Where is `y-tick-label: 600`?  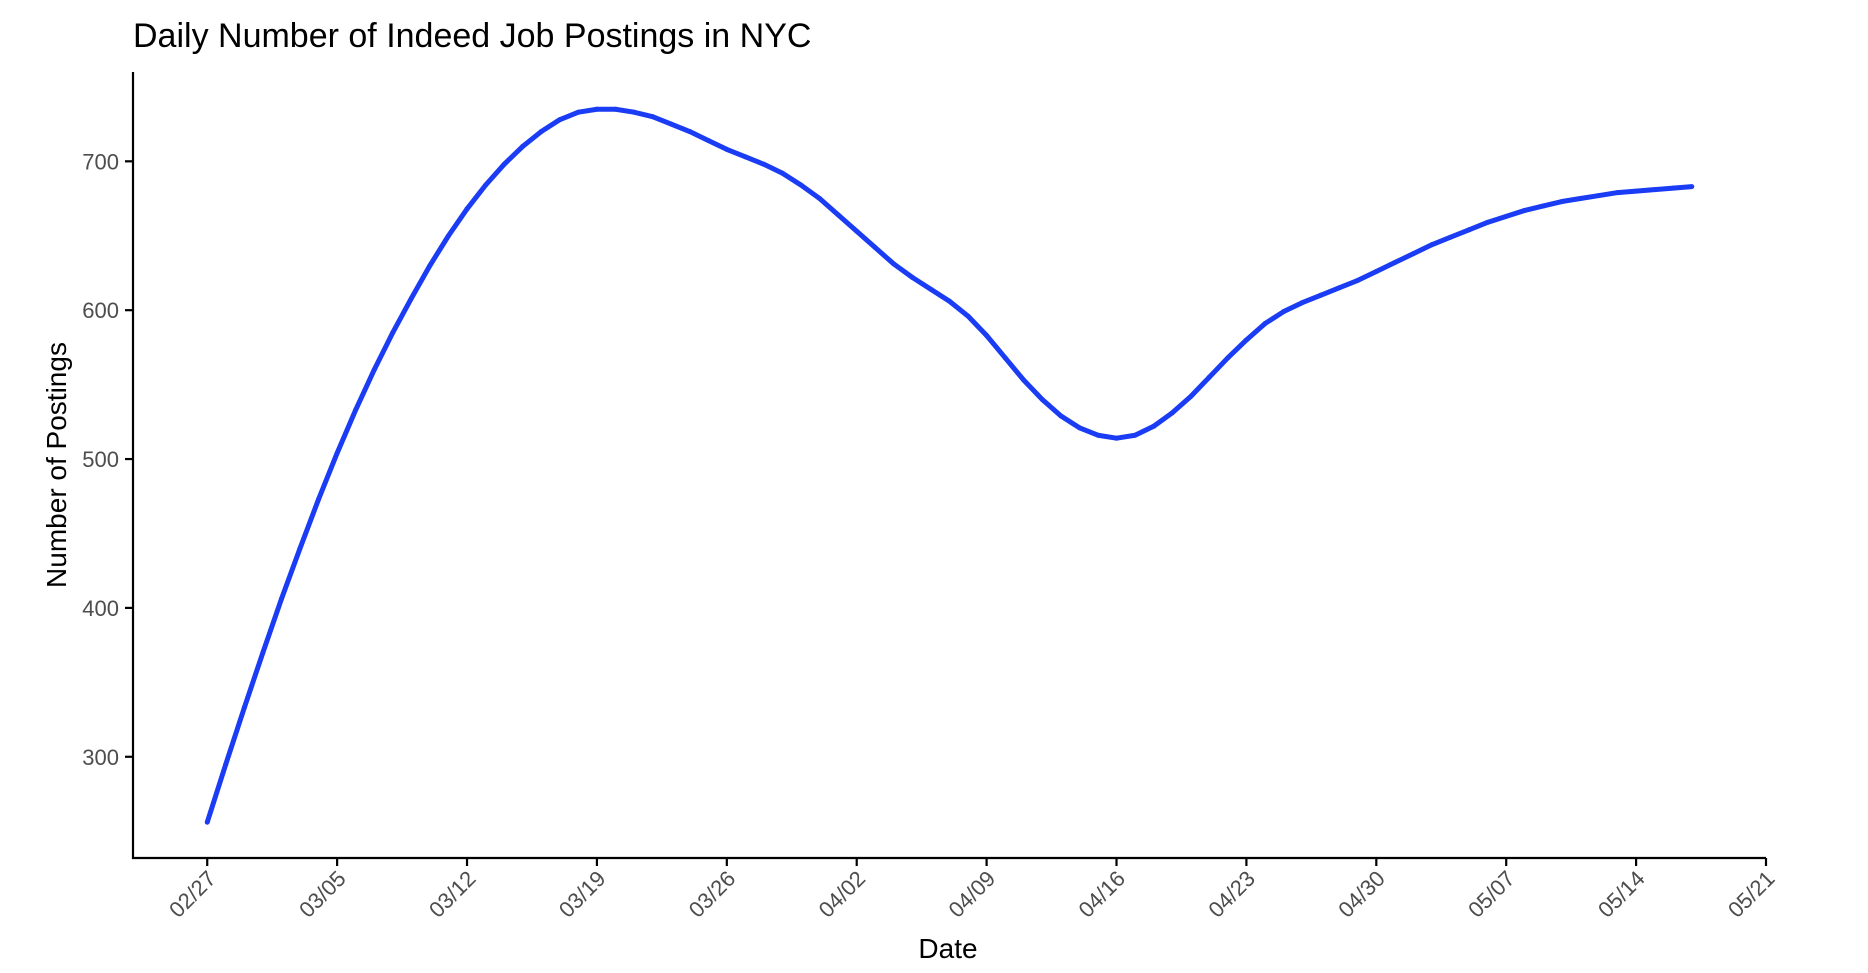
y-tick-label: 600 is located at coordinates (100, 310).